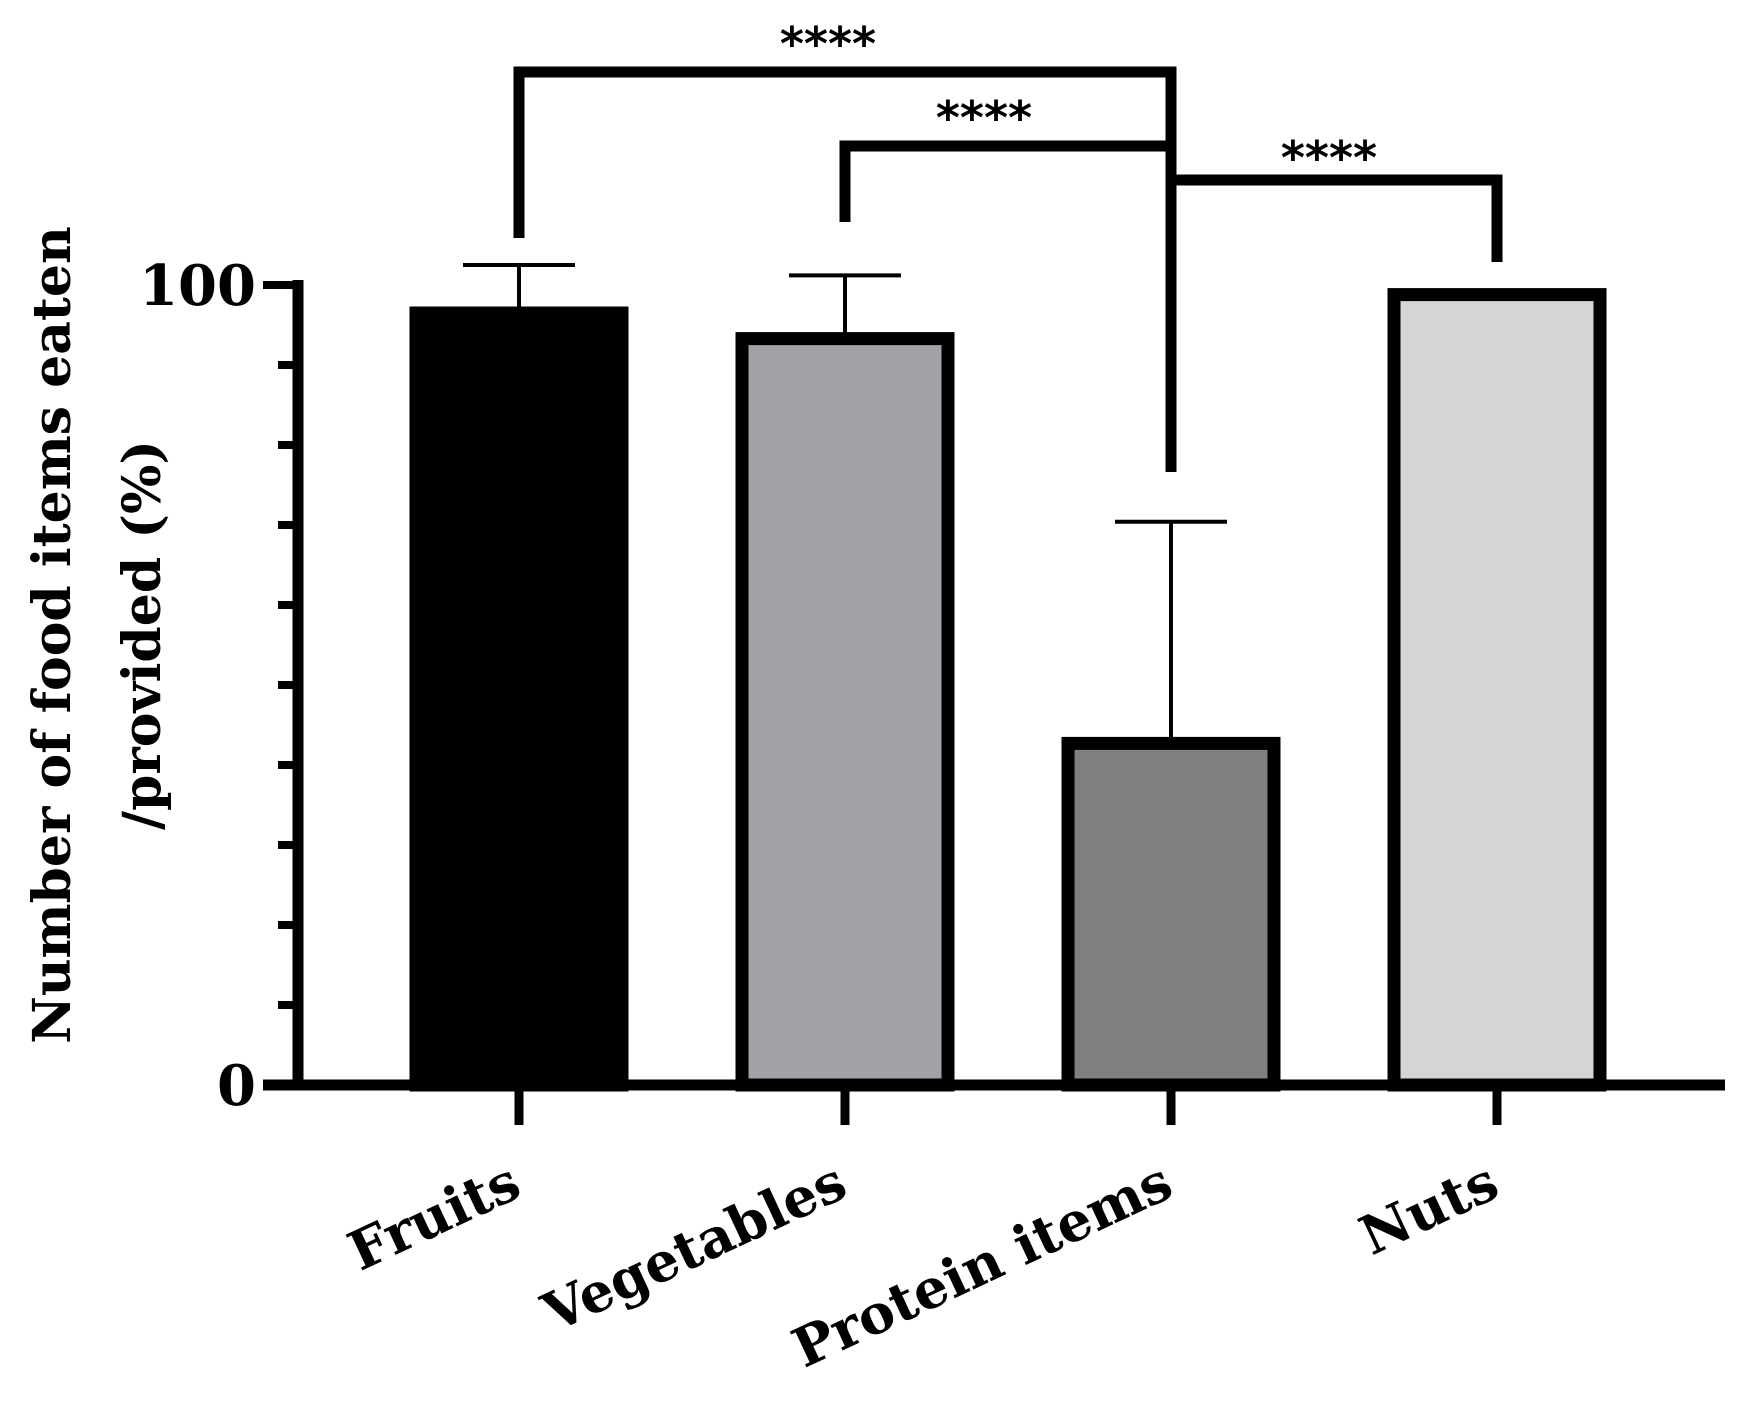 This screenshot has width=1746, height=1410. I want to click on y-tick-label-100: 100, so click(197, 286).